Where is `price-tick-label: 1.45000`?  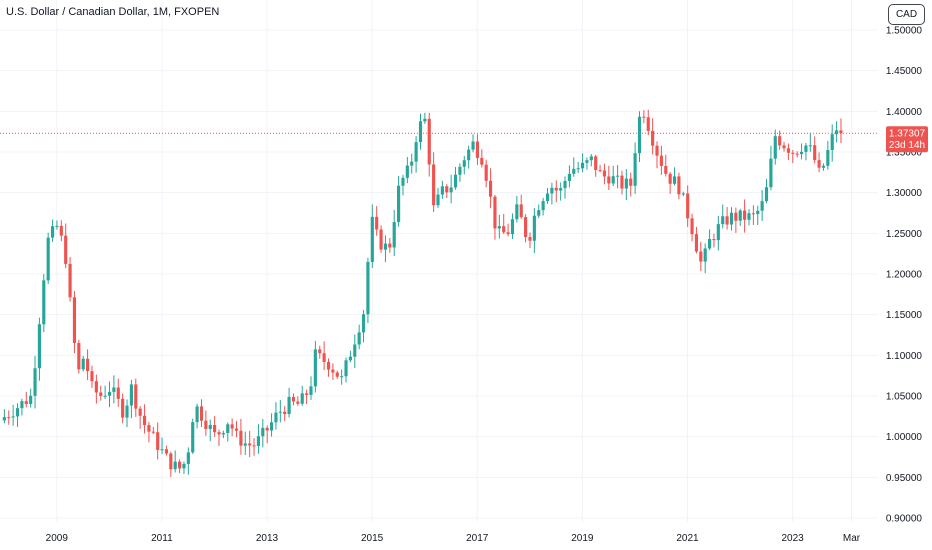
price-tick-label: 1.45000 is located at coordinates (904, 71).